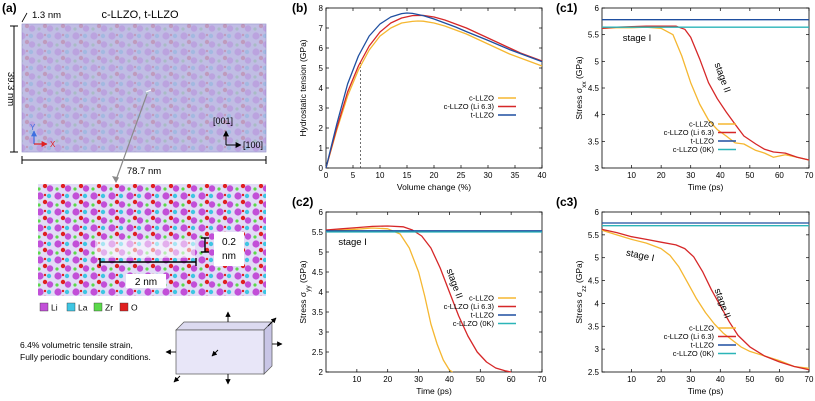 Image resolution: width=815 pixels, height=401 pixels. What do you see at coordinates (253, 145) in the screenshot?
I see `dir-100-label: [100]` at bounding box center [253, 145].